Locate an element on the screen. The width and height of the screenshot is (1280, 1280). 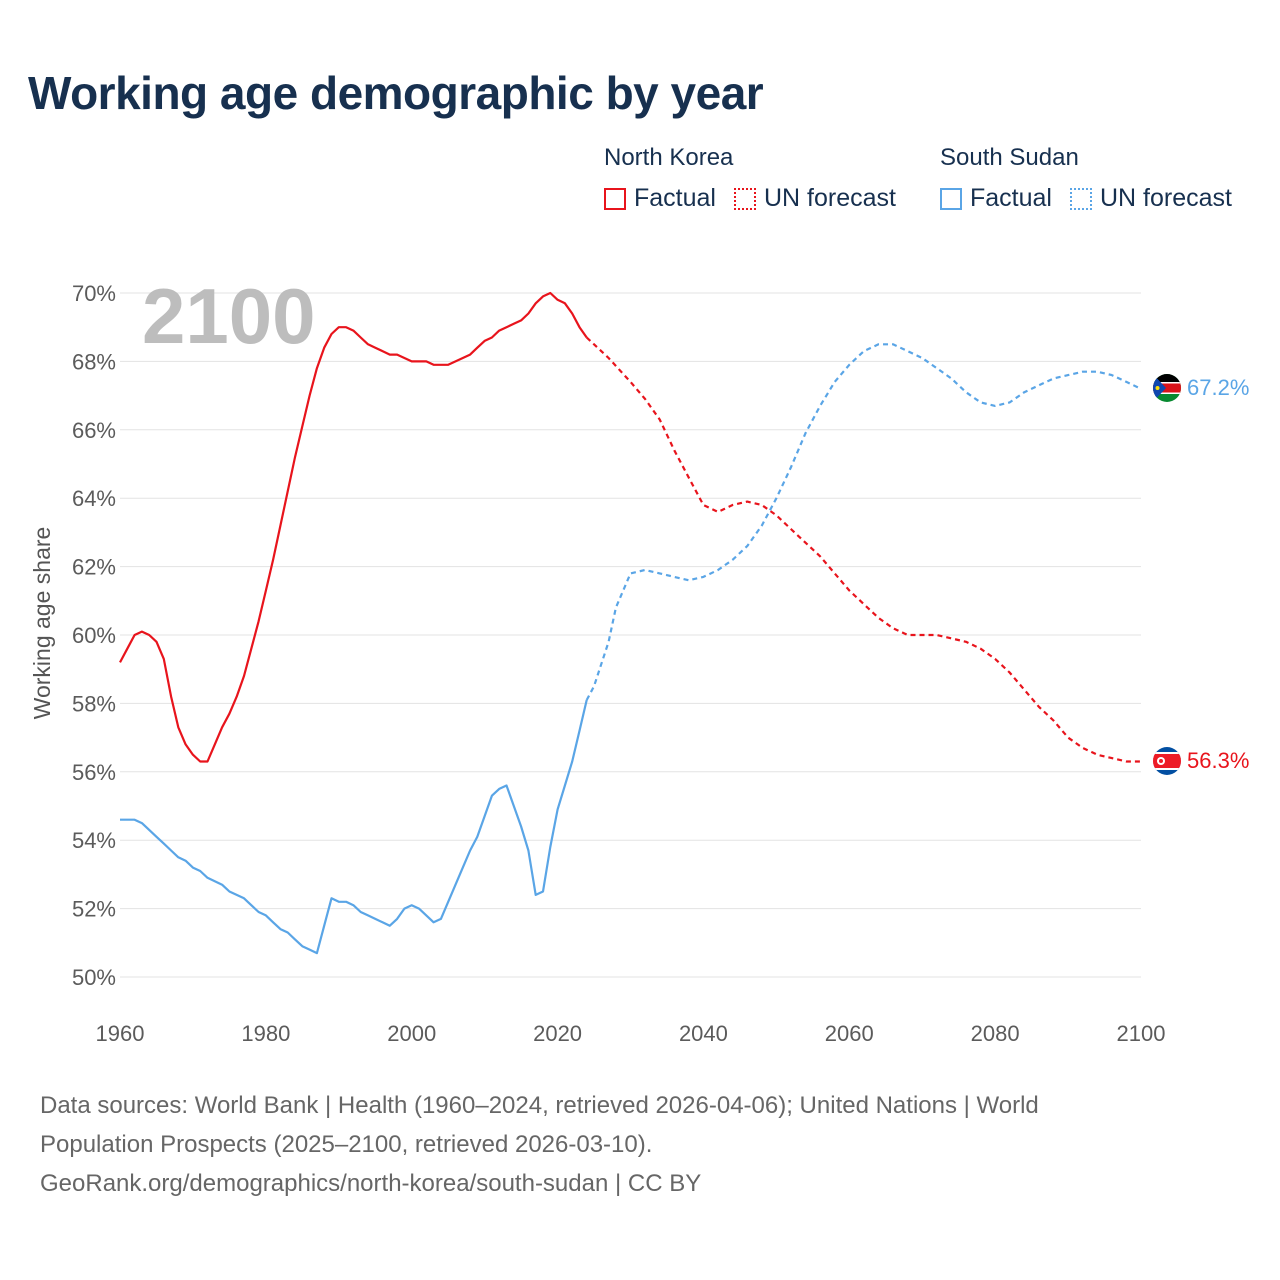
legend-swatch-north-korea-forecast is located at coordinates (744, 198).